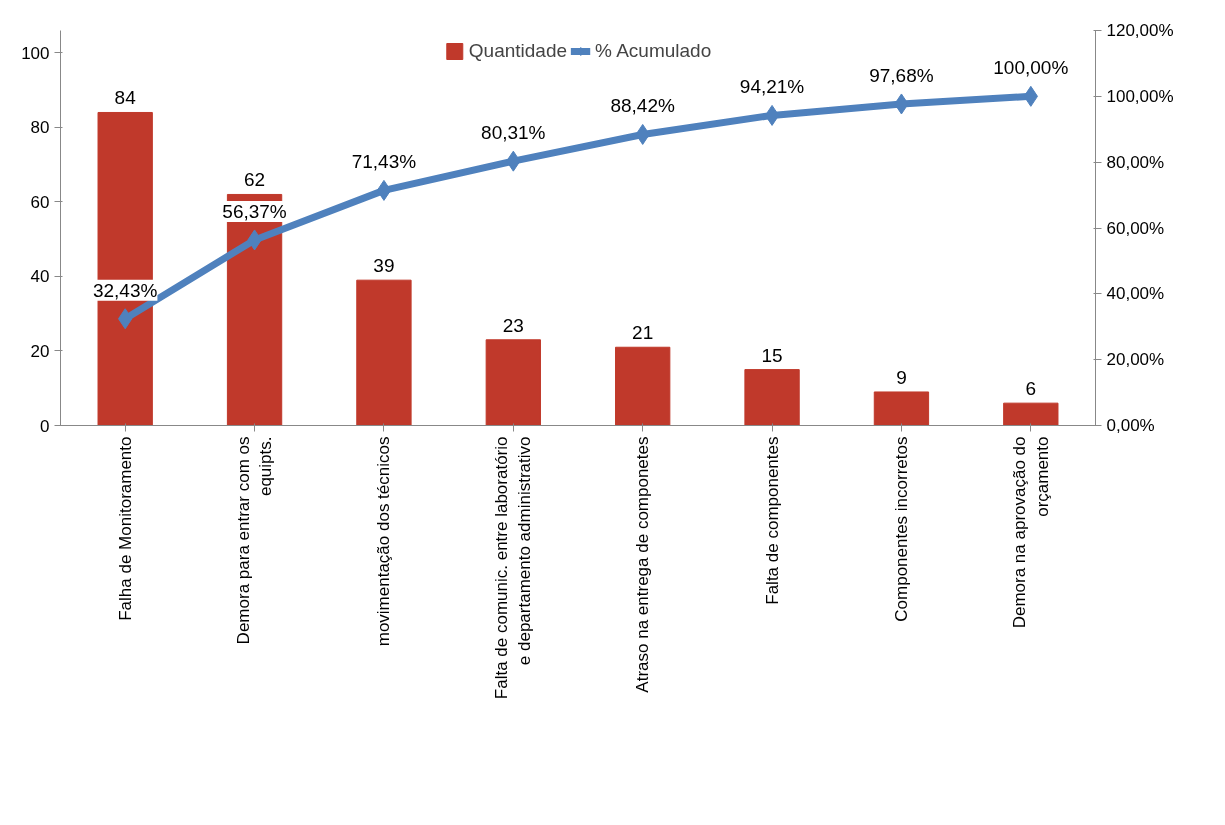  What do you see at coordinates (384, 162) in the screenshot?
I see `data-label: 71,43%` at bounding box center [384, 162].